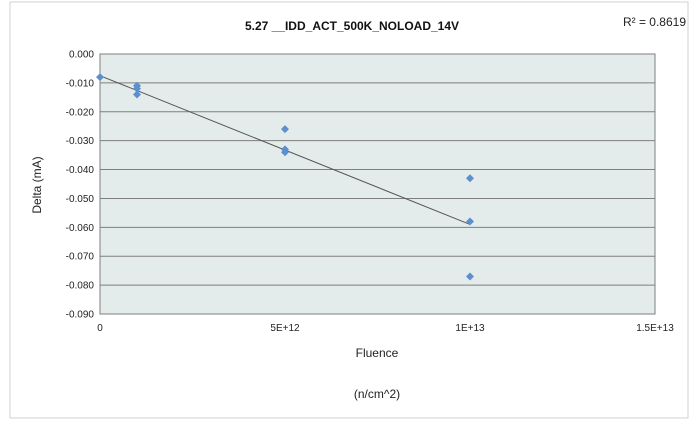 This screenshot has height=422, width=692. I want to click on x-tick-label: 0, so click(100, 328).